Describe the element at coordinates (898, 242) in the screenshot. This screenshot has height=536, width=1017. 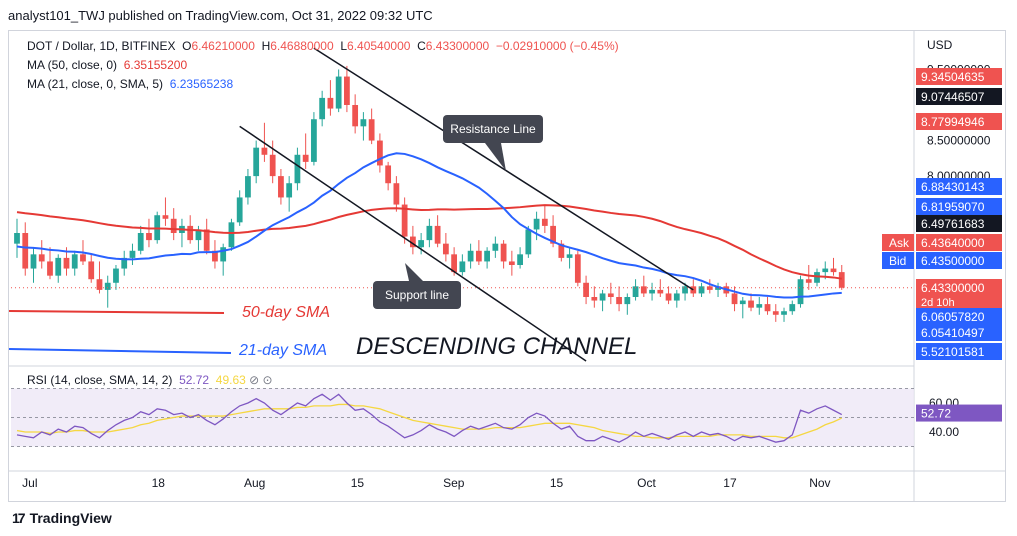
I see `badge-prefix-box` at that location.